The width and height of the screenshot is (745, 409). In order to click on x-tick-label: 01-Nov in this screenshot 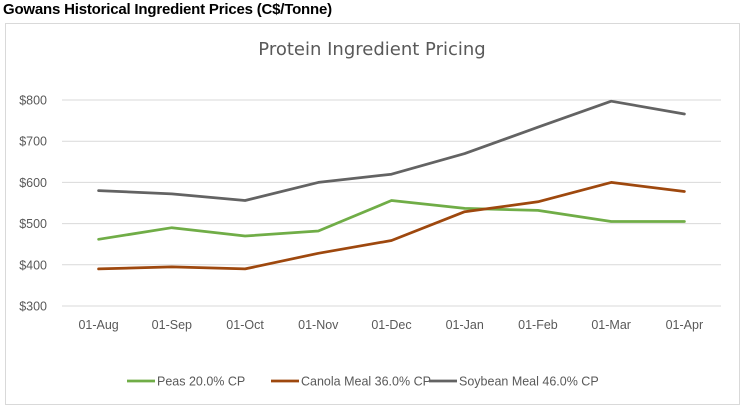, I will do `click(318, 325)`.